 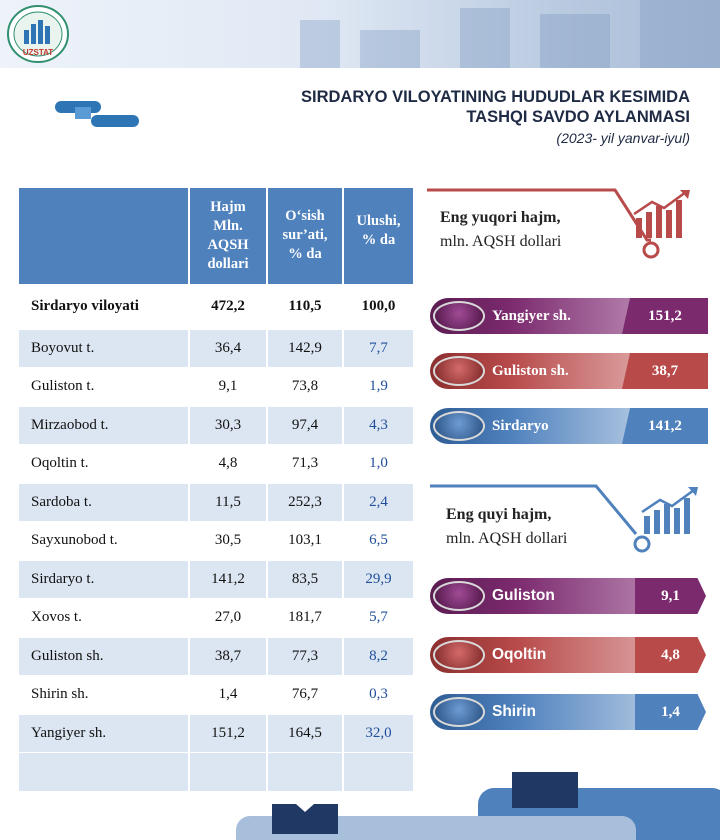 I want to click on cell-volume: 27,0, so click(x=228, y=617).